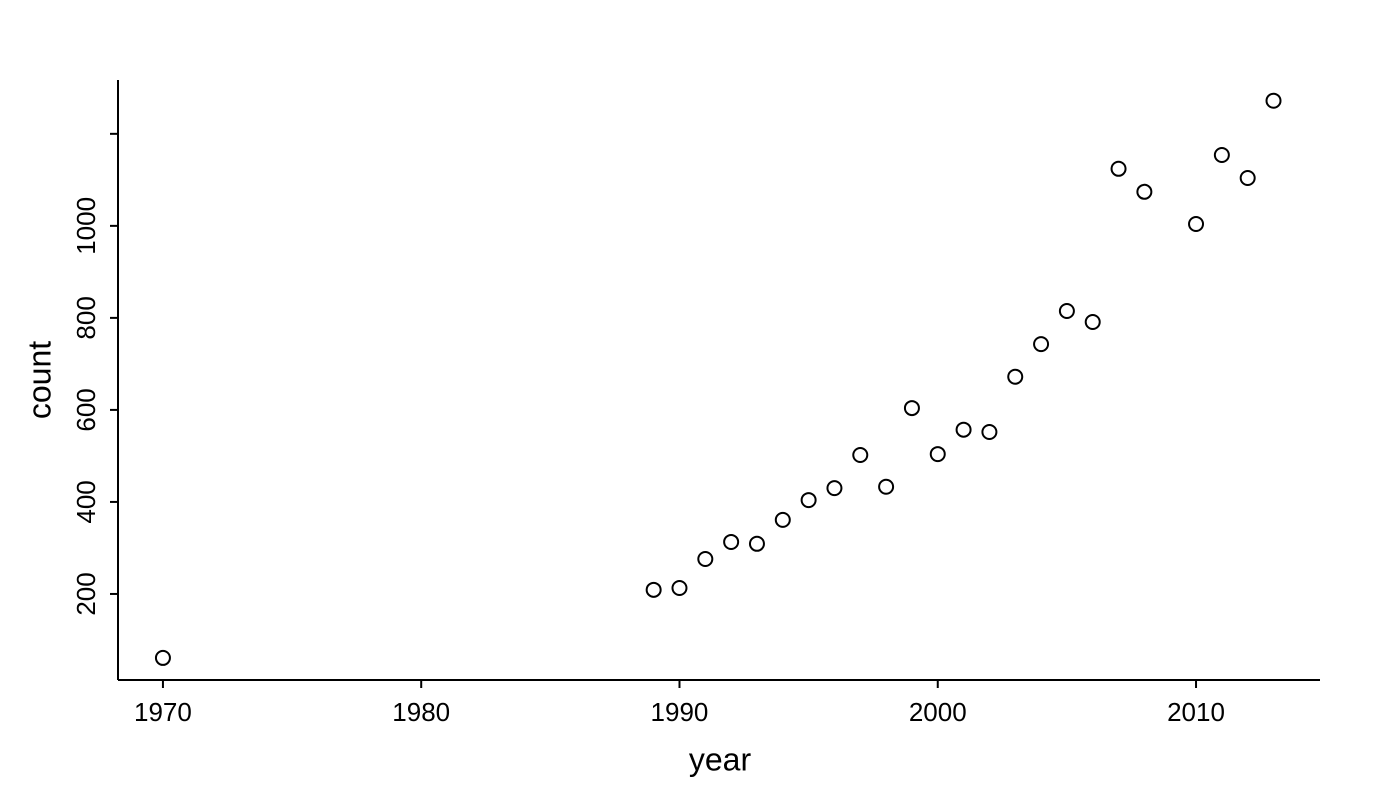  I want to click on x-tick-label: 2010, so click(1196, 712).